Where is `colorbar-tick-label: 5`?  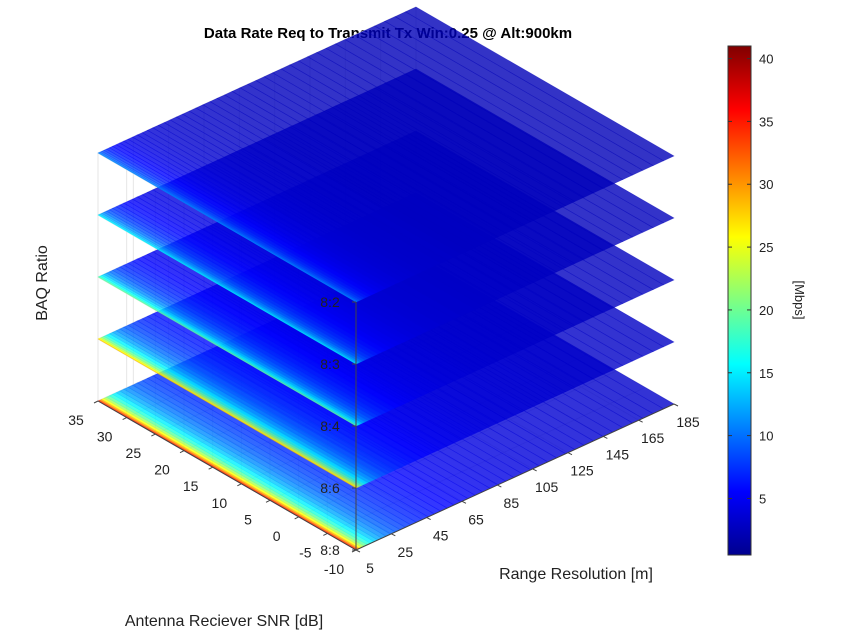
colorbar-tick-label: 5 is located at coordinates (762, 498).